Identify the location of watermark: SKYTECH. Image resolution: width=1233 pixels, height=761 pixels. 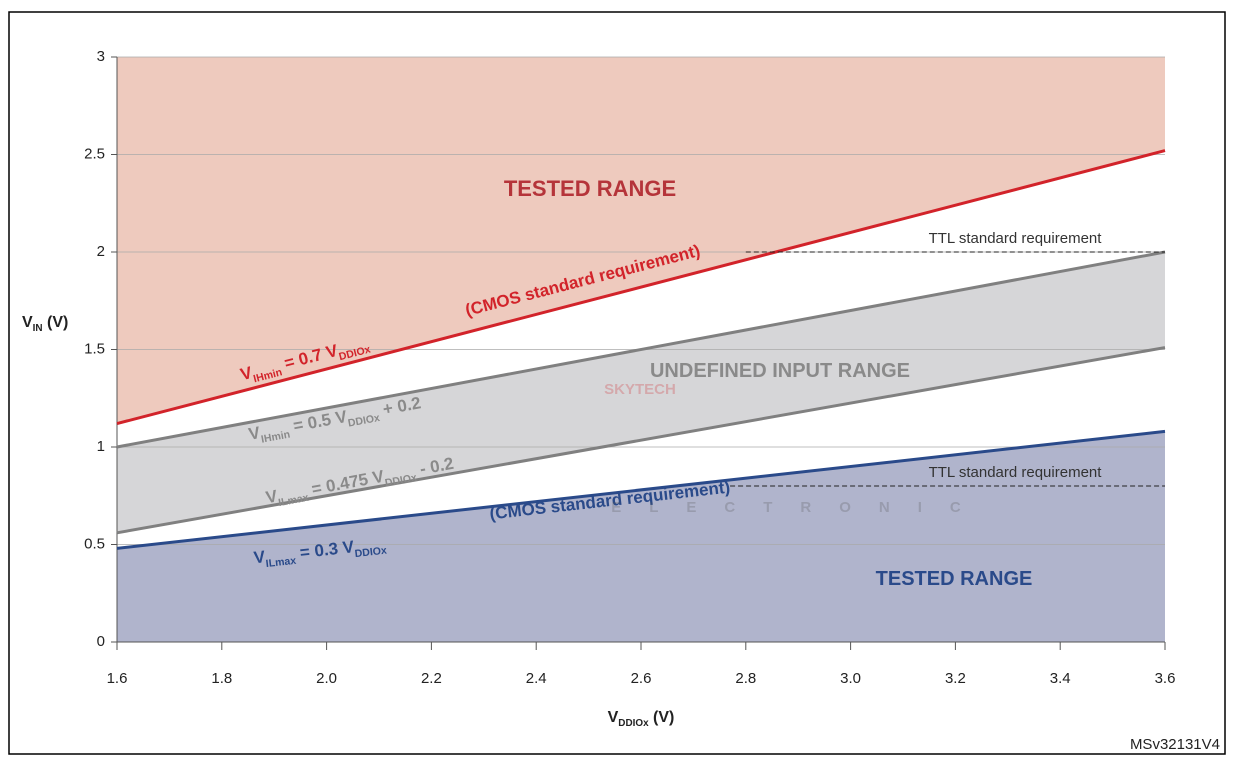
(640, 389).